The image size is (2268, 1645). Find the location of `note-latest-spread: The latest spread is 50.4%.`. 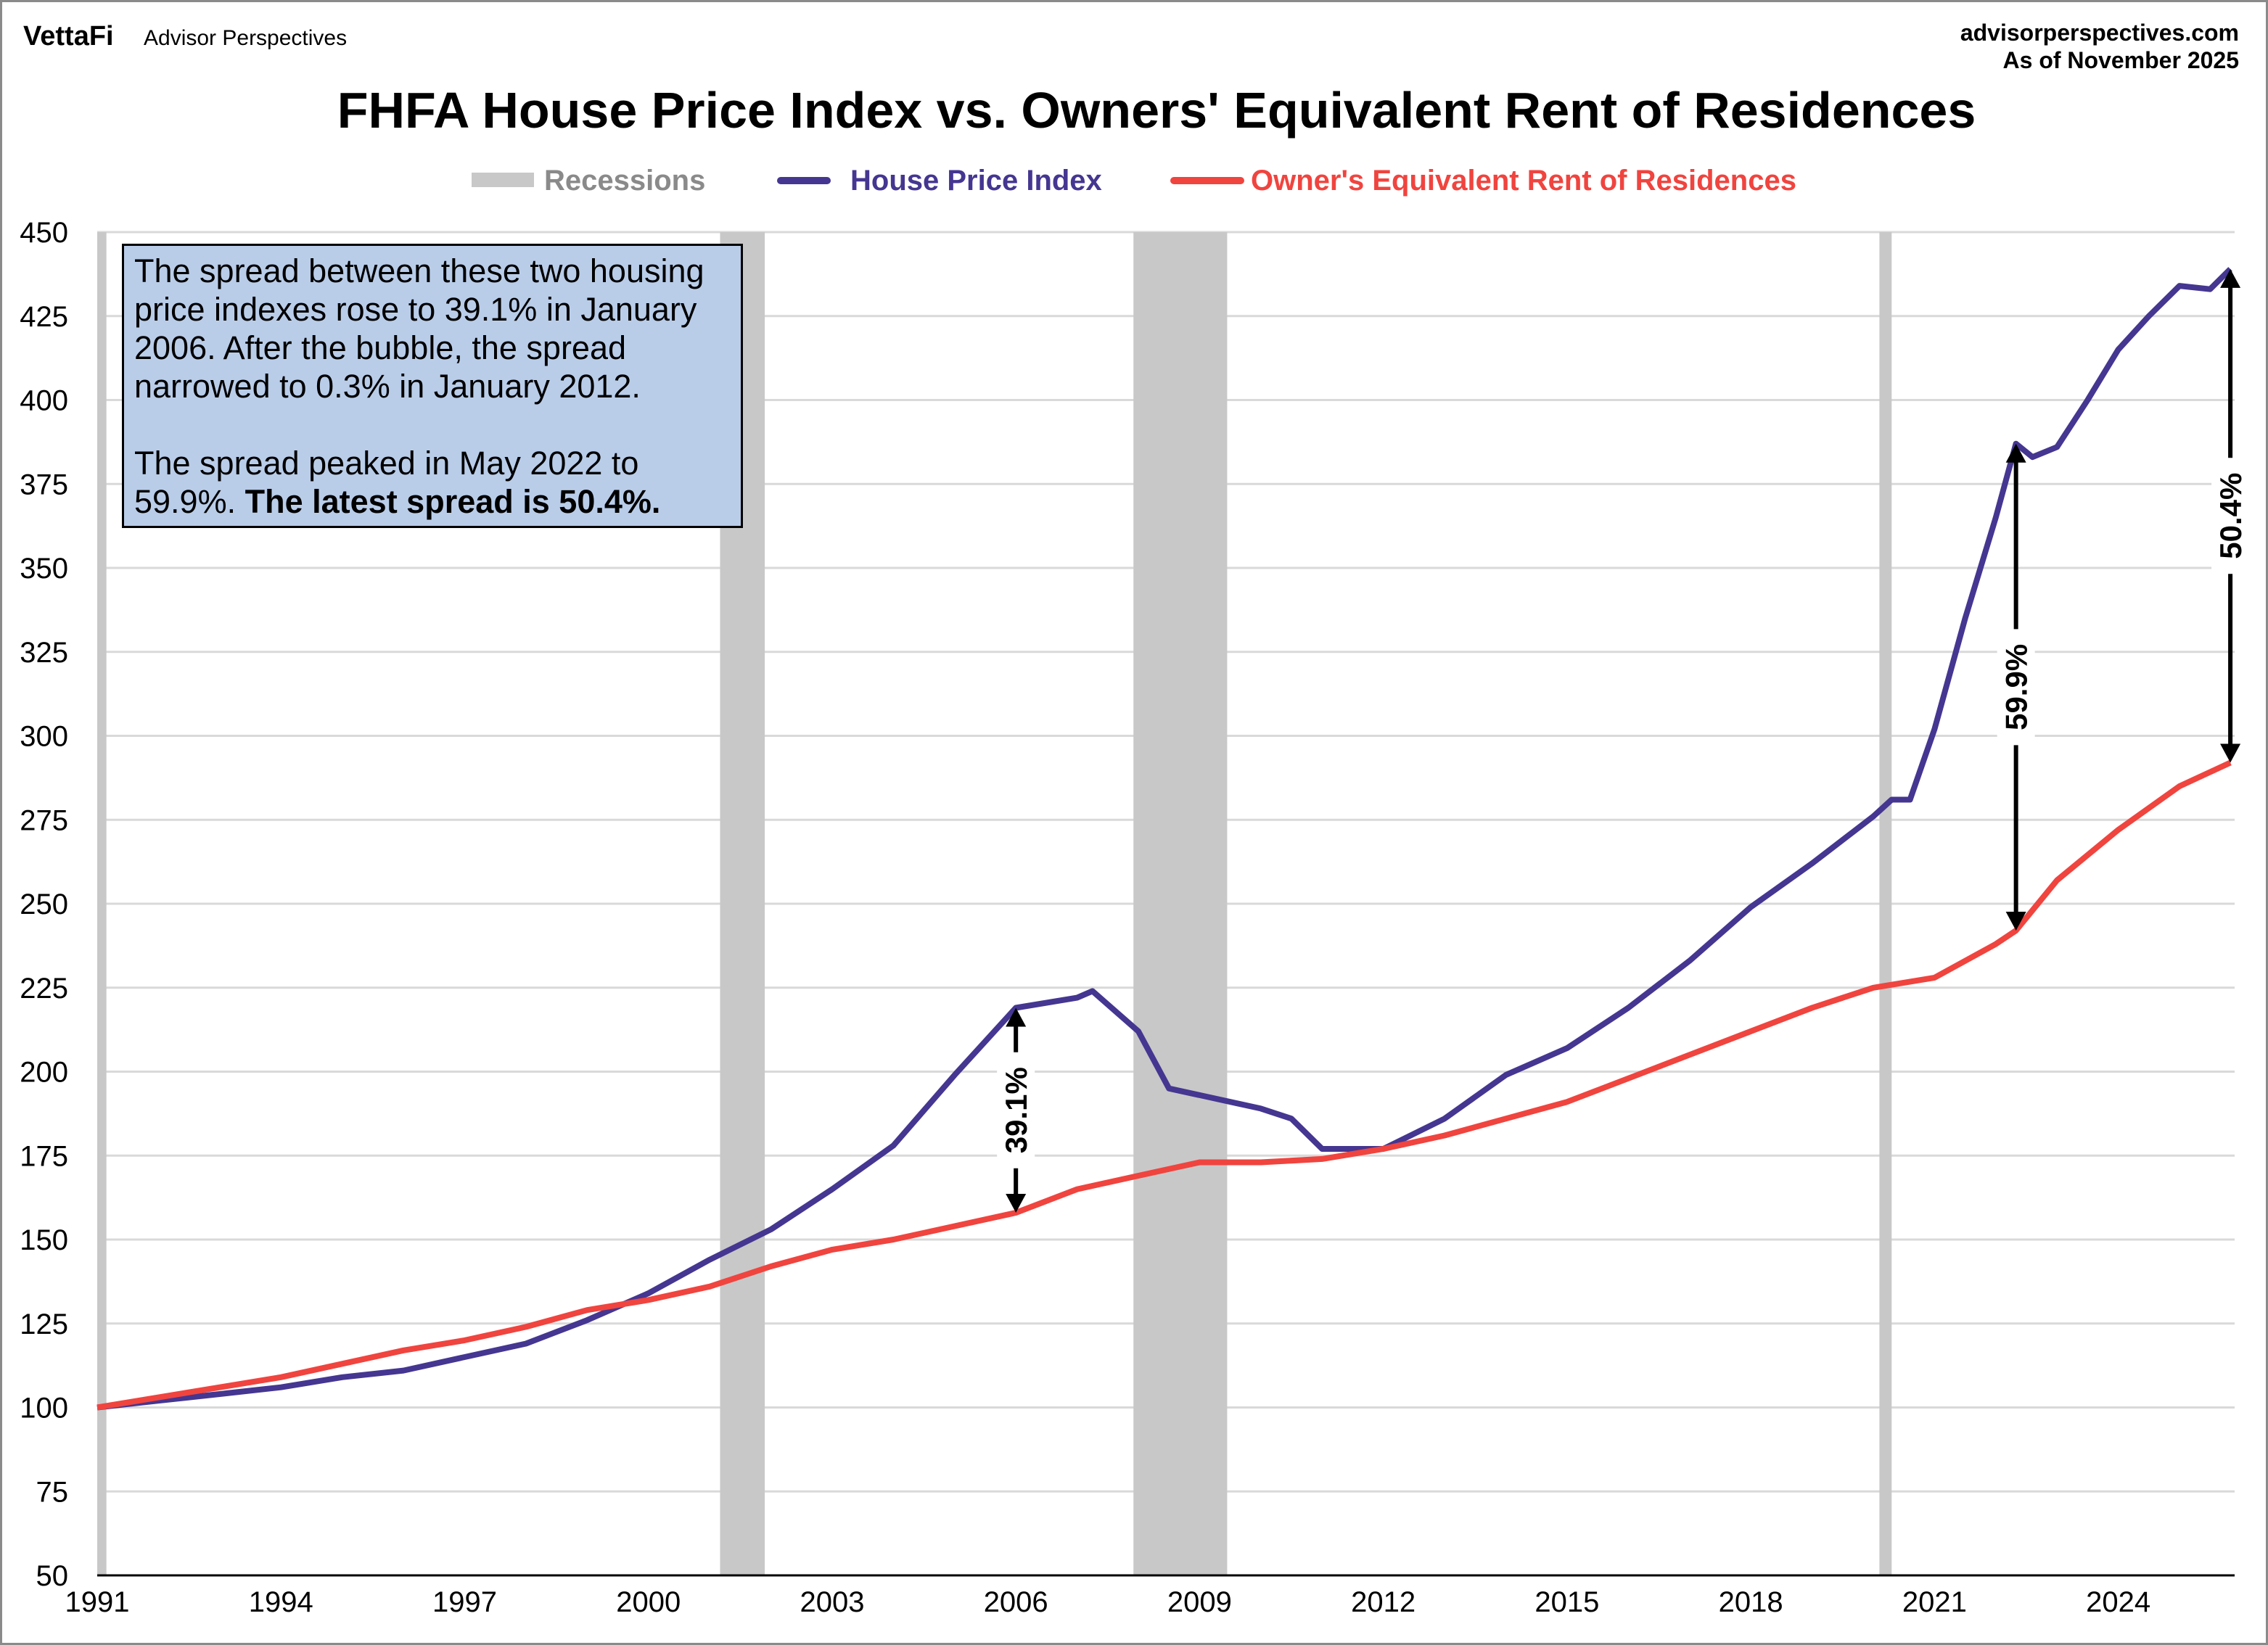

note-latest-spread: The latest spread is 50.4%. is located at coordinates (453, 501).